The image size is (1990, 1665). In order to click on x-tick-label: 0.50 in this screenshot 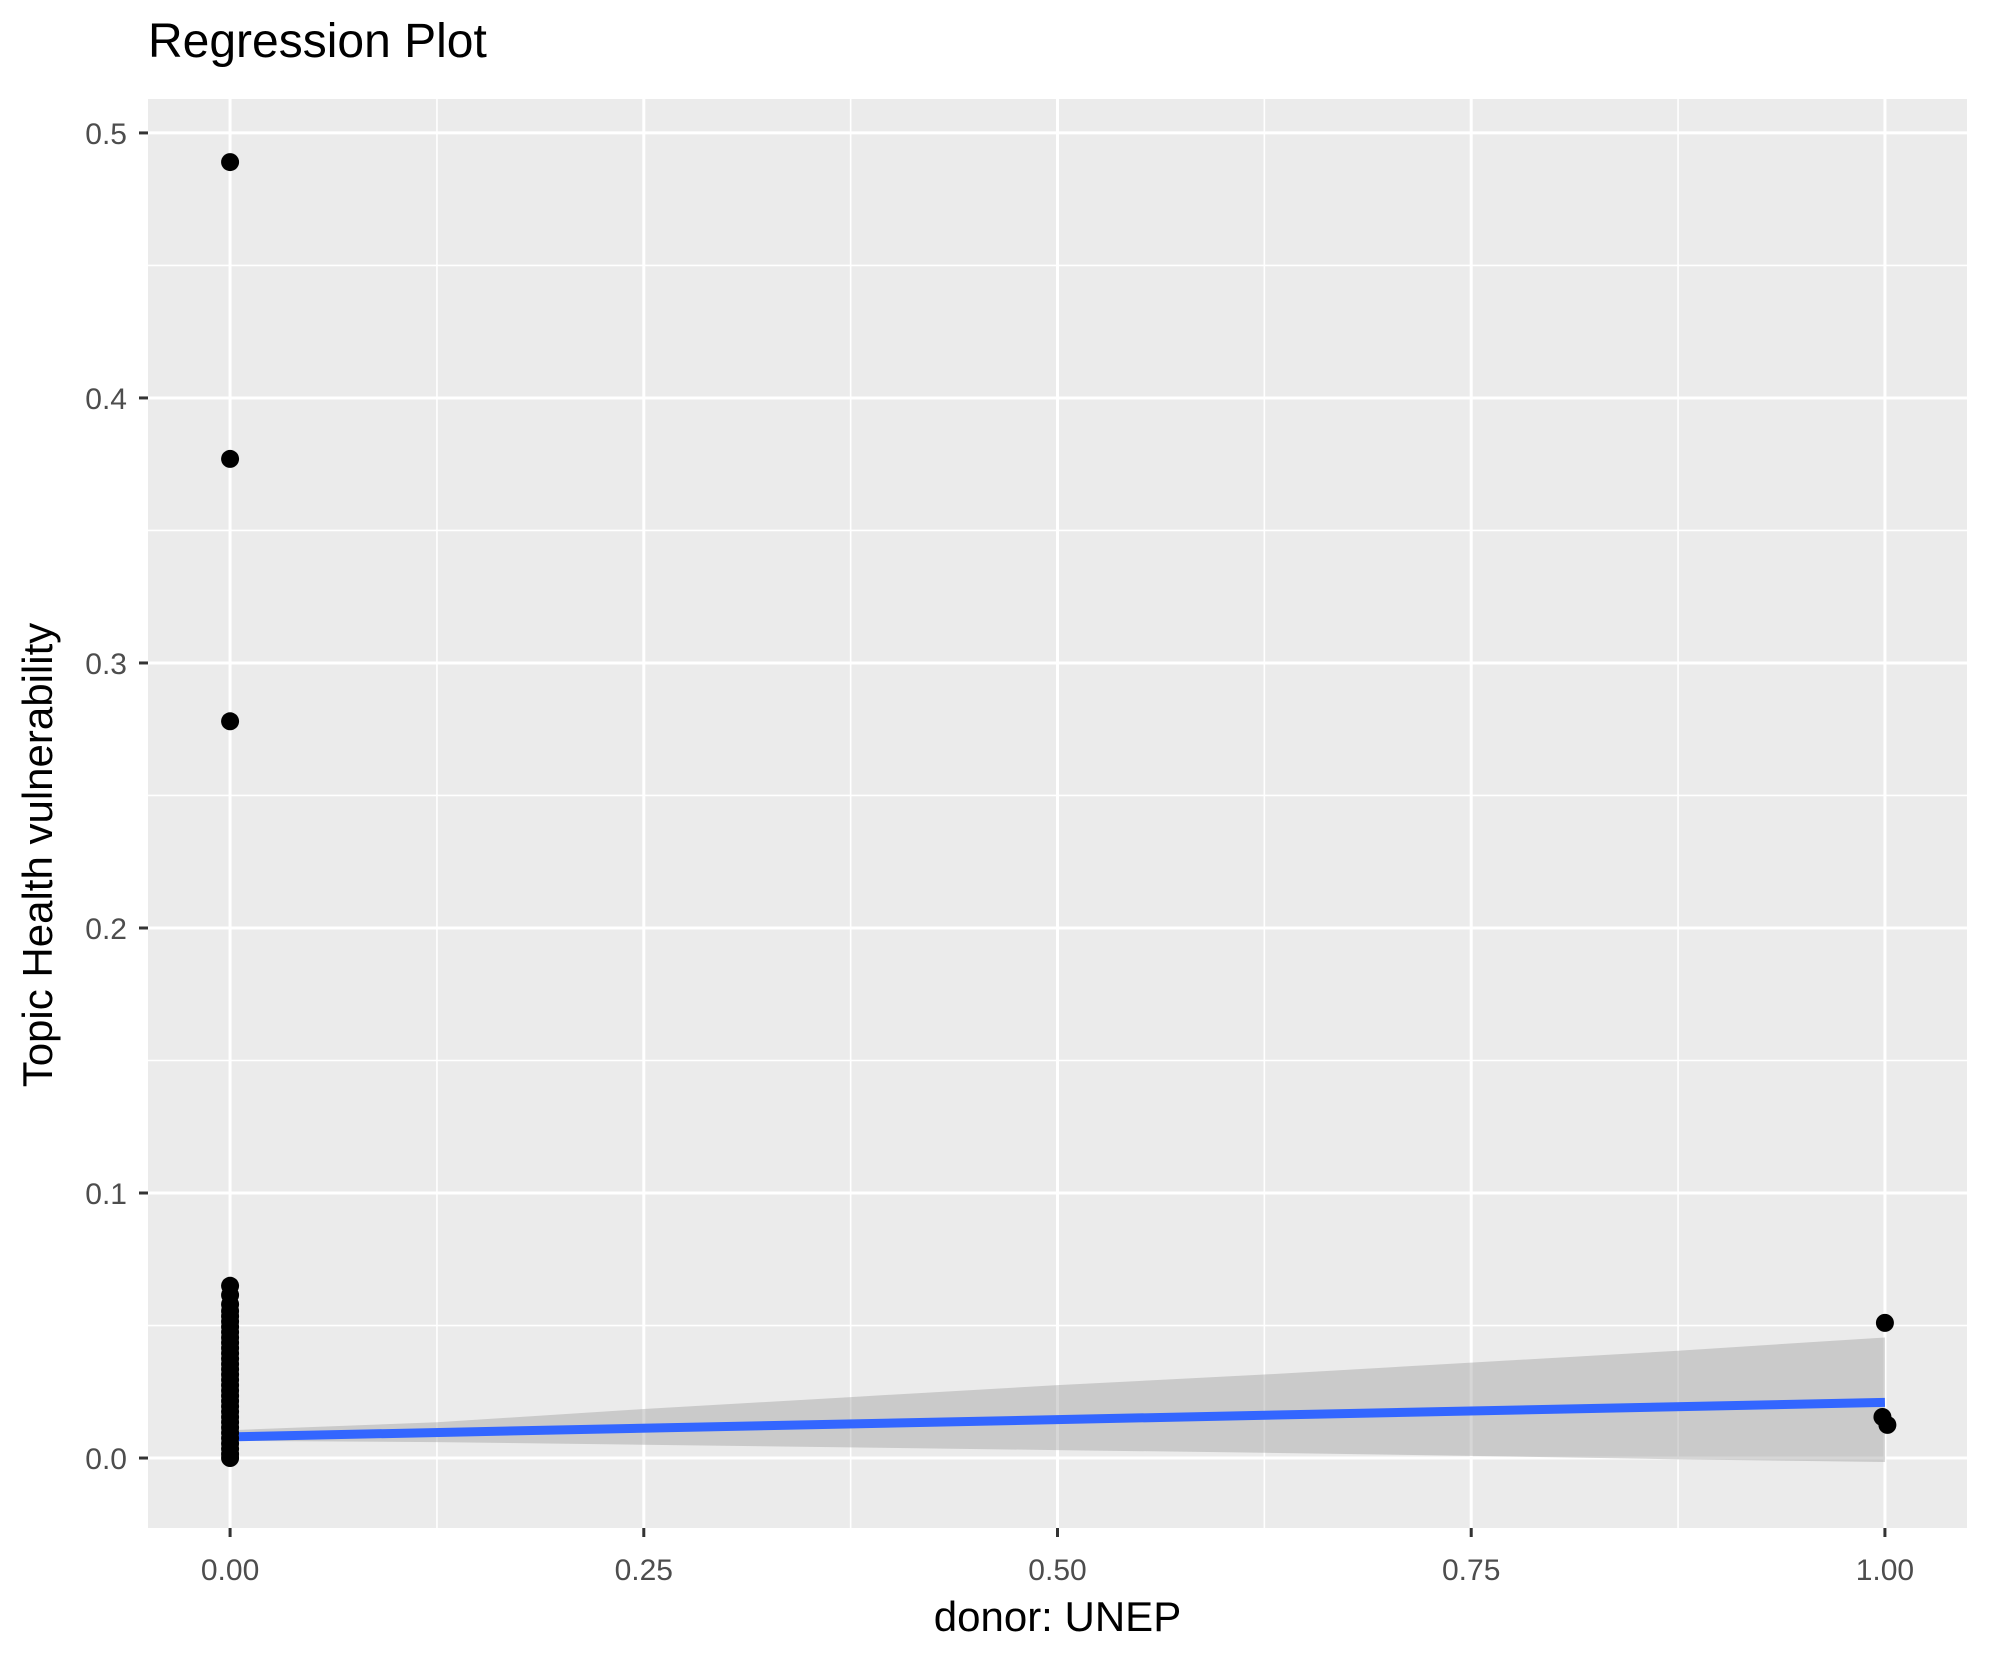, I will do `click(1057, 1570)`.